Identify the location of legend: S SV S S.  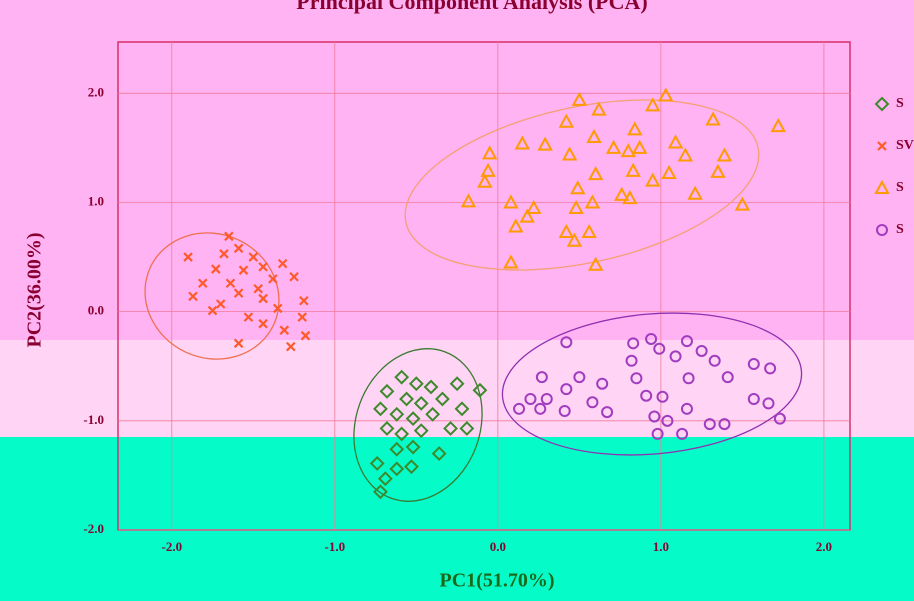
(894, 166).